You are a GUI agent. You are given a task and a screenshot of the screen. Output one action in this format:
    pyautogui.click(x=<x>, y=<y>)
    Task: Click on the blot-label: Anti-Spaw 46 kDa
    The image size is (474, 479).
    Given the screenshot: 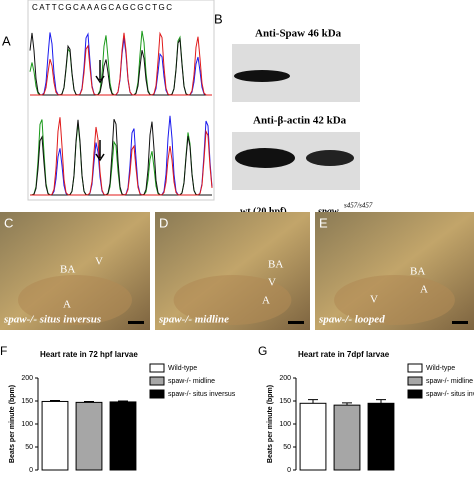 What is the action you would take?
    pyautogui.click(x=298, y=34)
    